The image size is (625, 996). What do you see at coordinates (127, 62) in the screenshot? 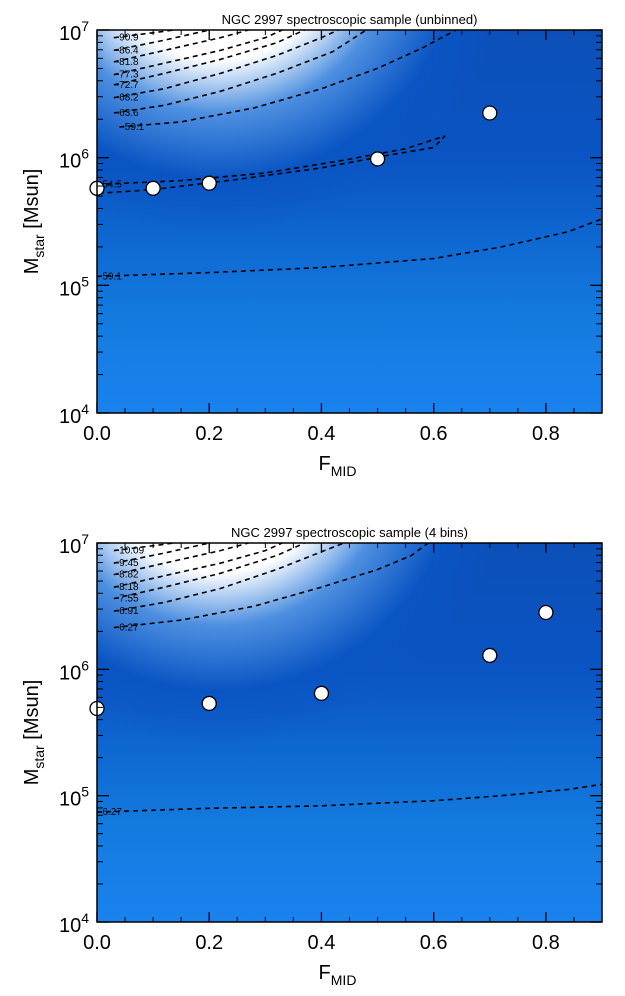
I see `contour-label: -81.8` at bounding box center [127, 62].